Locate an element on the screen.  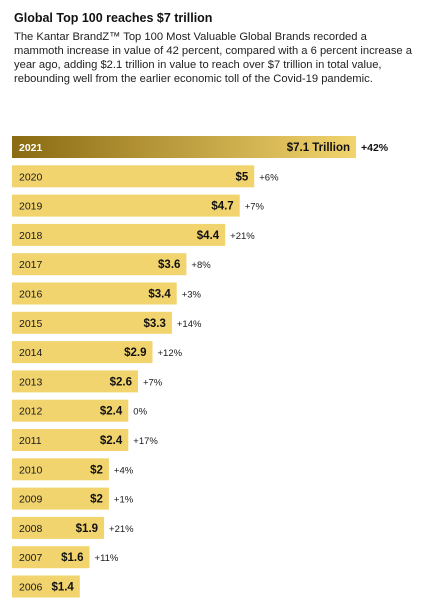
change-label-2015: +14% is located at coordinates (189, 324).